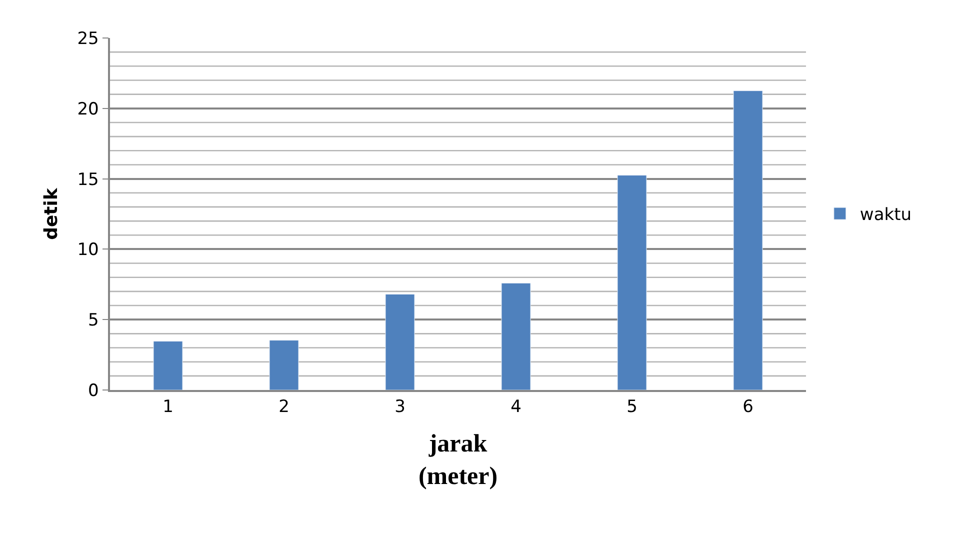  I want to click on x-tick-label: 6, so click(748, 407).